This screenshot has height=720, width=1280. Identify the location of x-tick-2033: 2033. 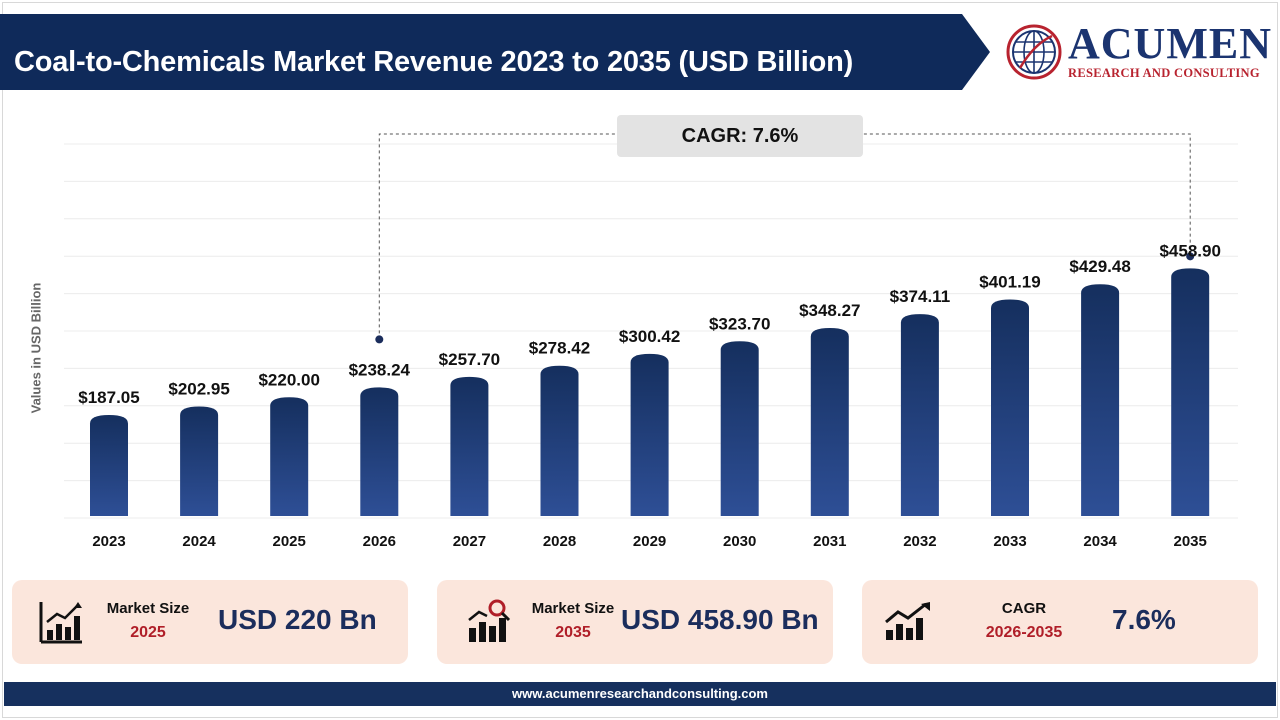
(1009, 541).